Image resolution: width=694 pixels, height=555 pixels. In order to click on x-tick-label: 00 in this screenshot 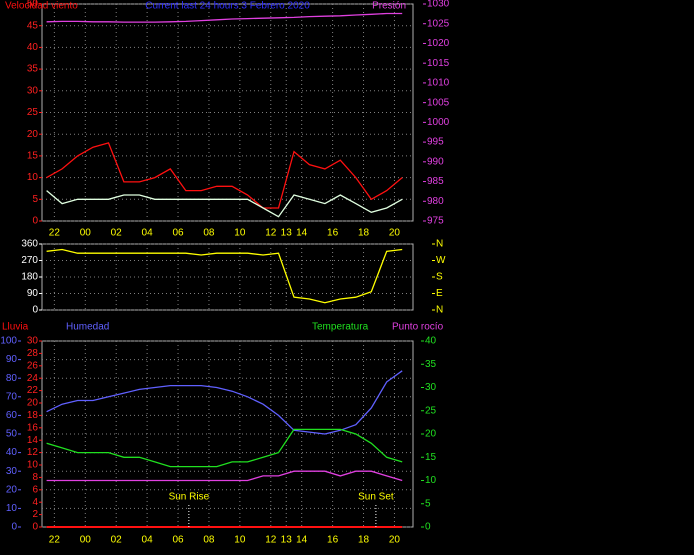, I will do `click(86, 540)`.